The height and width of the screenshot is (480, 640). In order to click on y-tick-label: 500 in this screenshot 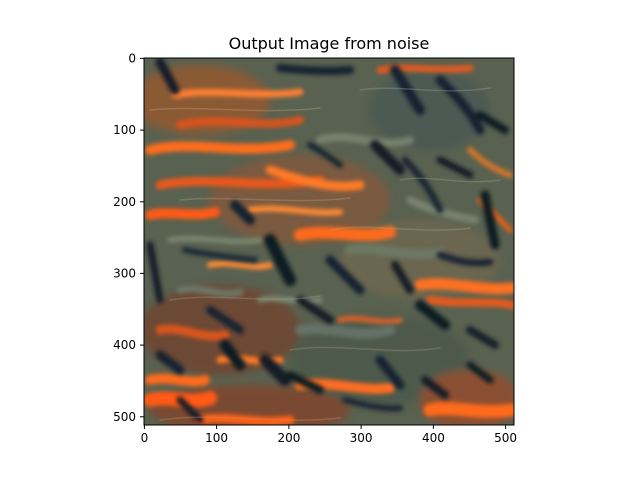, I will do `click(124, 417)`.